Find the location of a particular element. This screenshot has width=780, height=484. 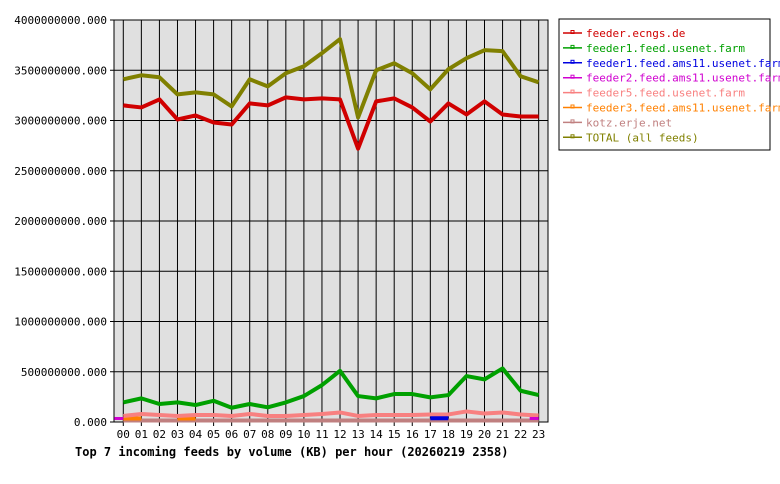

x-tick-label: 14 is located at coordinates (377, 434).